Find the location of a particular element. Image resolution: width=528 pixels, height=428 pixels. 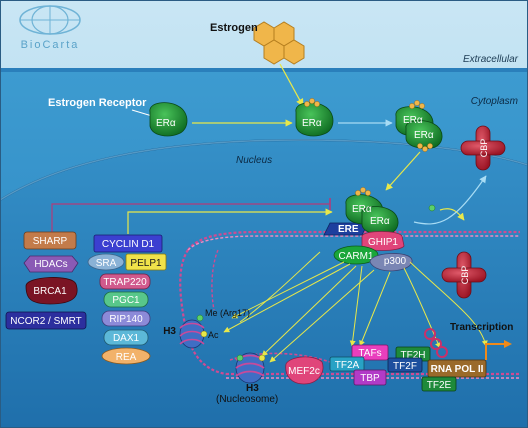

tf2f-protein: TF2F is located at coordinates (405, 365).